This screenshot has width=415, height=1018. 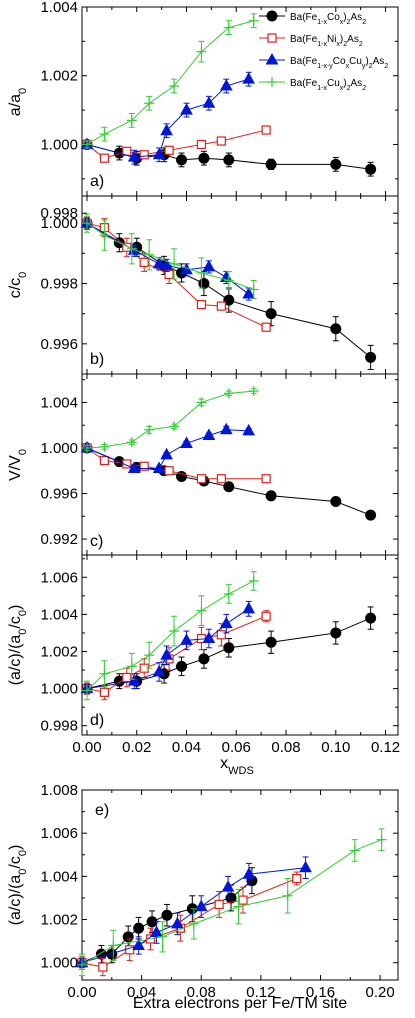 What do you see at coordinates (328, 85) in the screenshot?
I see `legend-label: Ba(Fe1-xCux)2As2` at bounding box center [328, 85].